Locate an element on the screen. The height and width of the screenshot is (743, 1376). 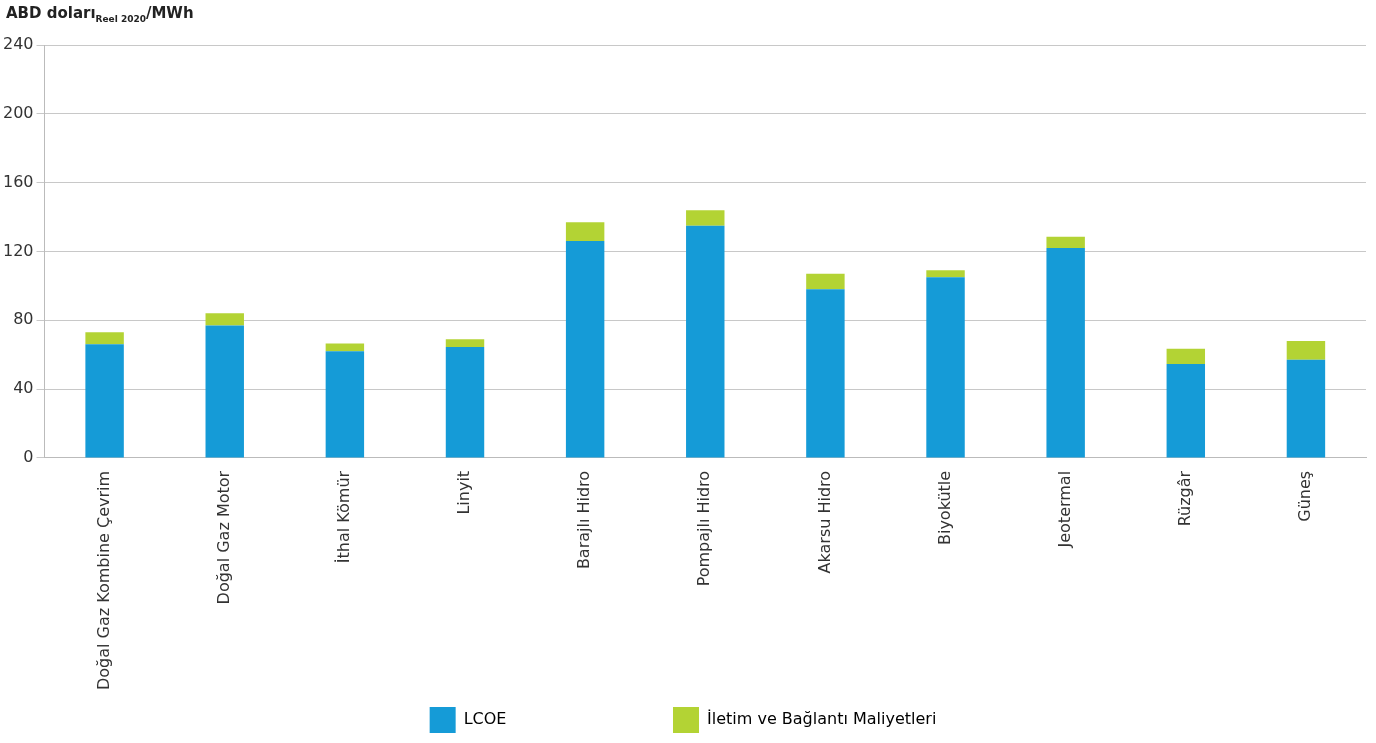
x-tick-label: İthal Kömür is located at coordinates (344, 517).